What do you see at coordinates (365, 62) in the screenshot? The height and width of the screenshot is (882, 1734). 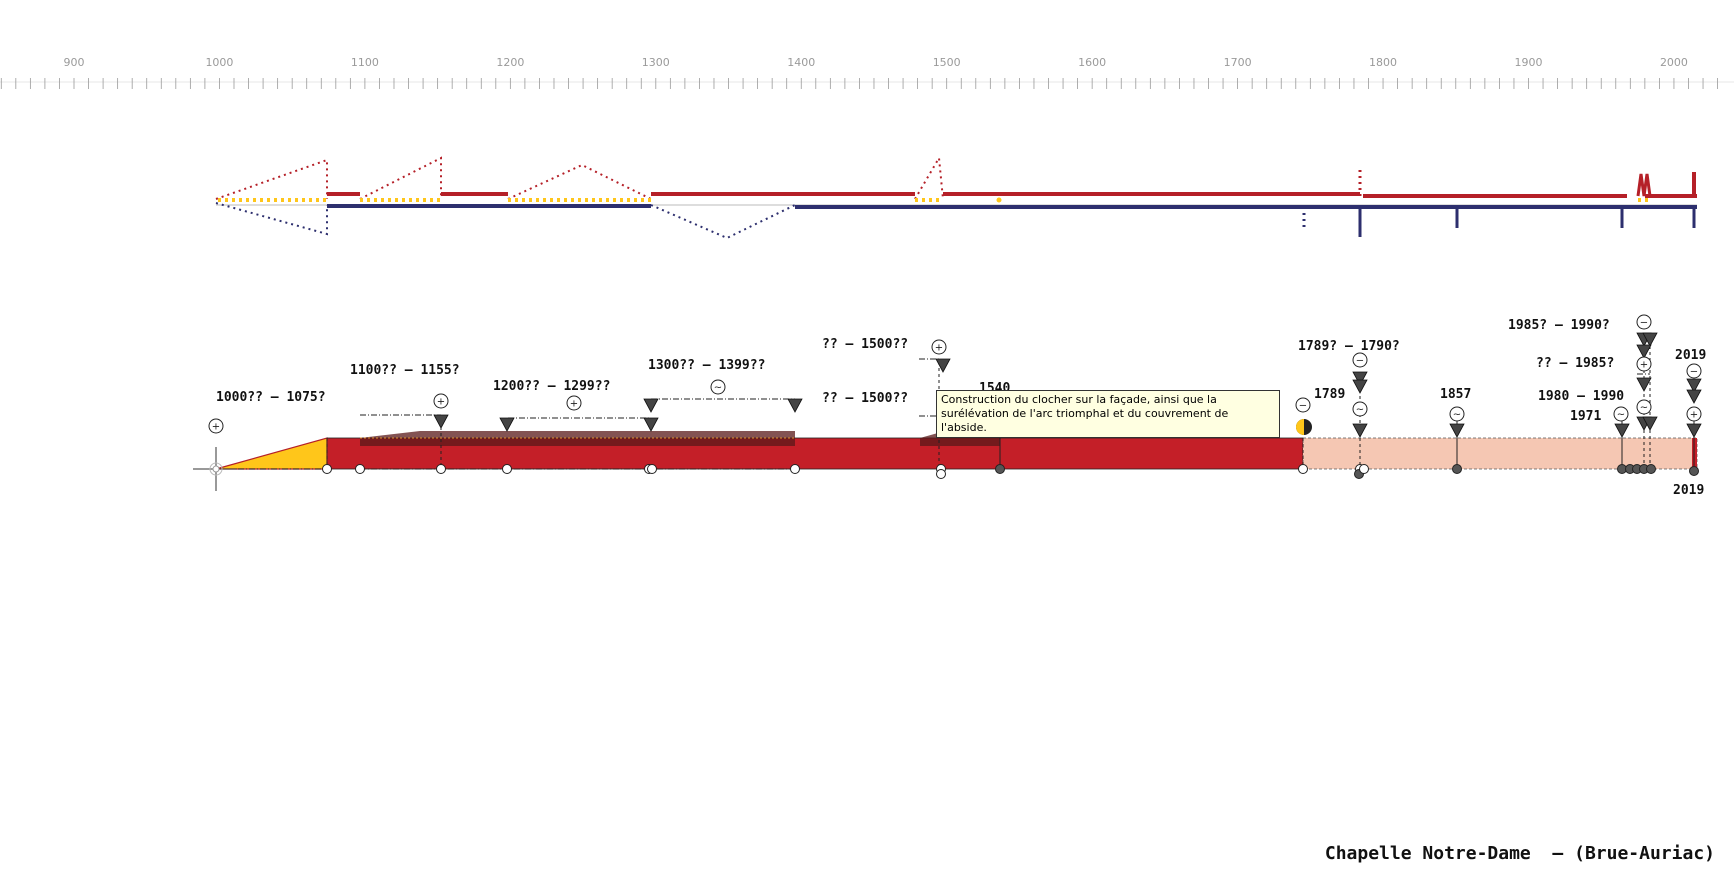 I see `ruler-label: 1100` at bounding box center [365, 62].